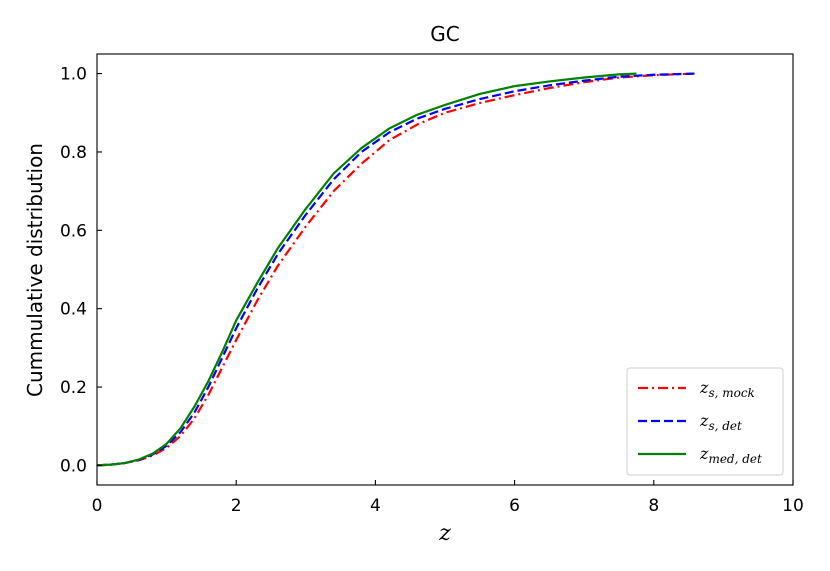 This screenshot has height=571, width=830. I want to click on legend: zs, mock zs, det zmed, det, so click(705, 421).